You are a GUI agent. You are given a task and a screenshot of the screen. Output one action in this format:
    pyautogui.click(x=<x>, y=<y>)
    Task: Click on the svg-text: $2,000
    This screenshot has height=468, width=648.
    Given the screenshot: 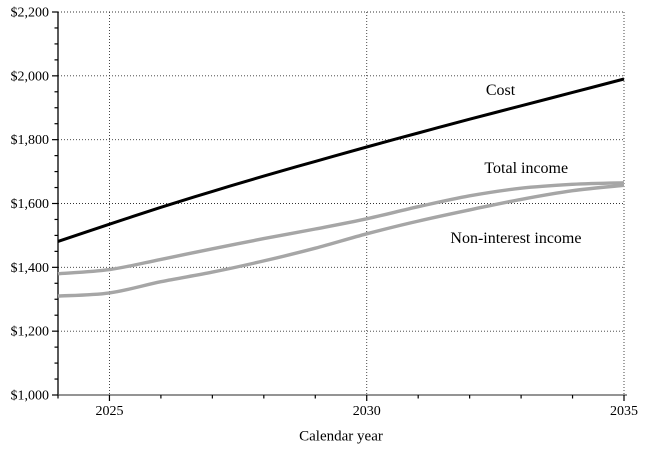 What is the action you would take?
    pyautogui.click(x=30, y=76)
    